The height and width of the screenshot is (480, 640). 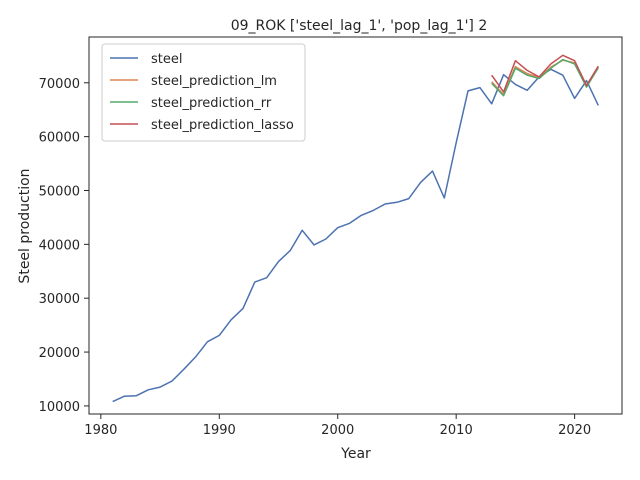 I want to click on legend-label: steel_prediction_rr, so click(x=211, y=103).